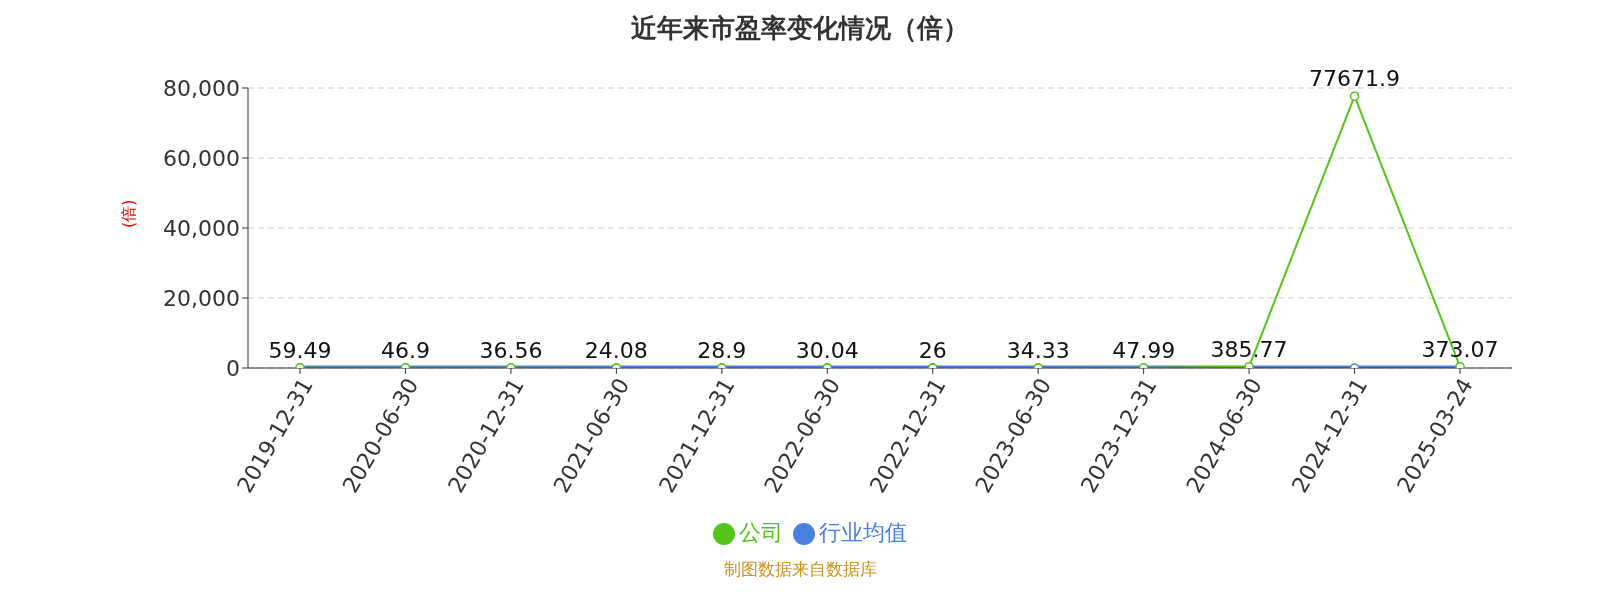 This screenshot has width=1600, height=600. Describe the element at coordinates (201, 228) in the screenshot. I see `y-tick-label: 40,000` at that location.